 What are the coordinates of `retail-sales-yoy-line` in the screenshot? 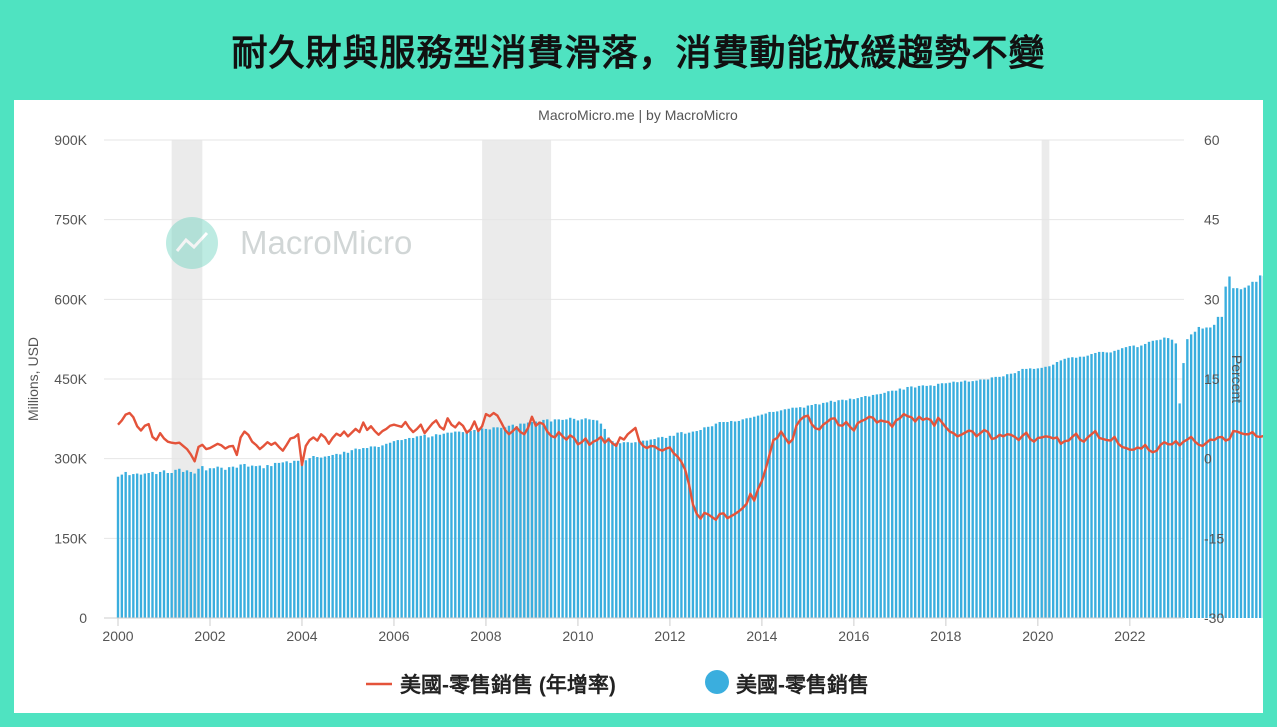 It's located at (697, 466).